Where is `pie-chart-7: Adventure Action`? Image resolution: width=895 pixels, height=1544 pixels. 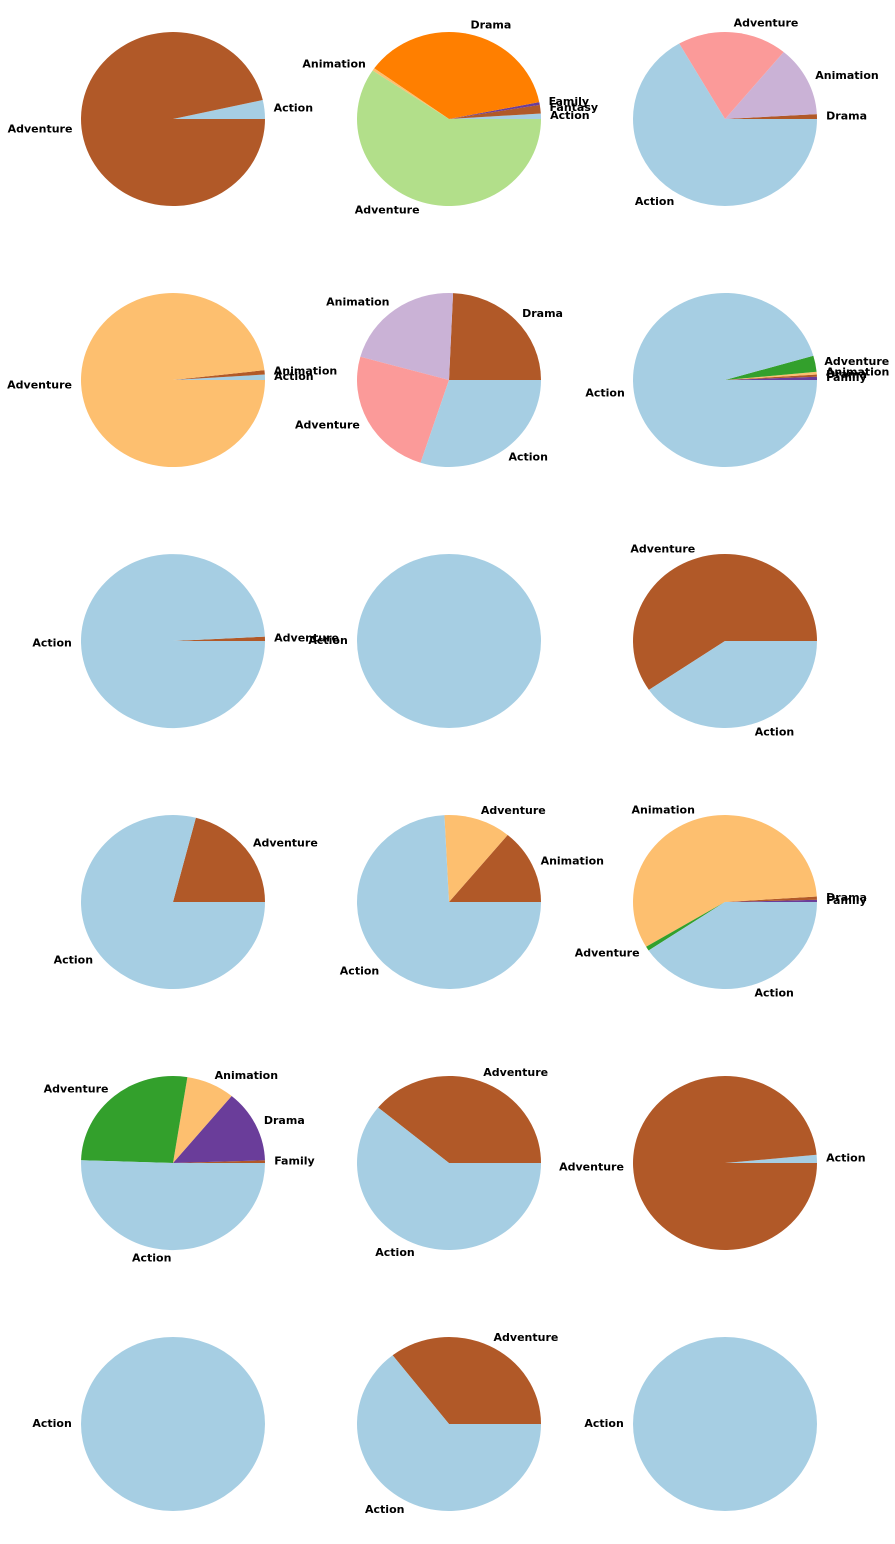 pie-chart-7: Adventure Action is located at coordinates (185, 641).